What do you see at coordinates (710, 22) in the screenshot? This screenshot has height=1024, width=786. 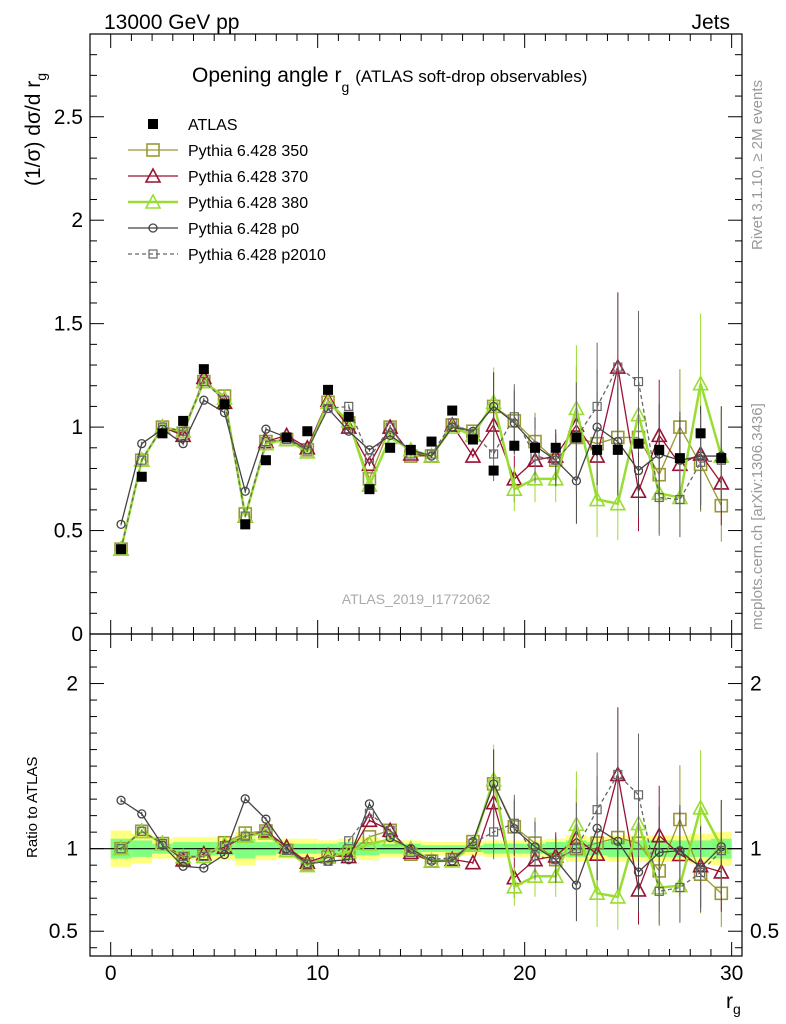 I see `header-right-label: Jets` at bounding box center [710, 22].